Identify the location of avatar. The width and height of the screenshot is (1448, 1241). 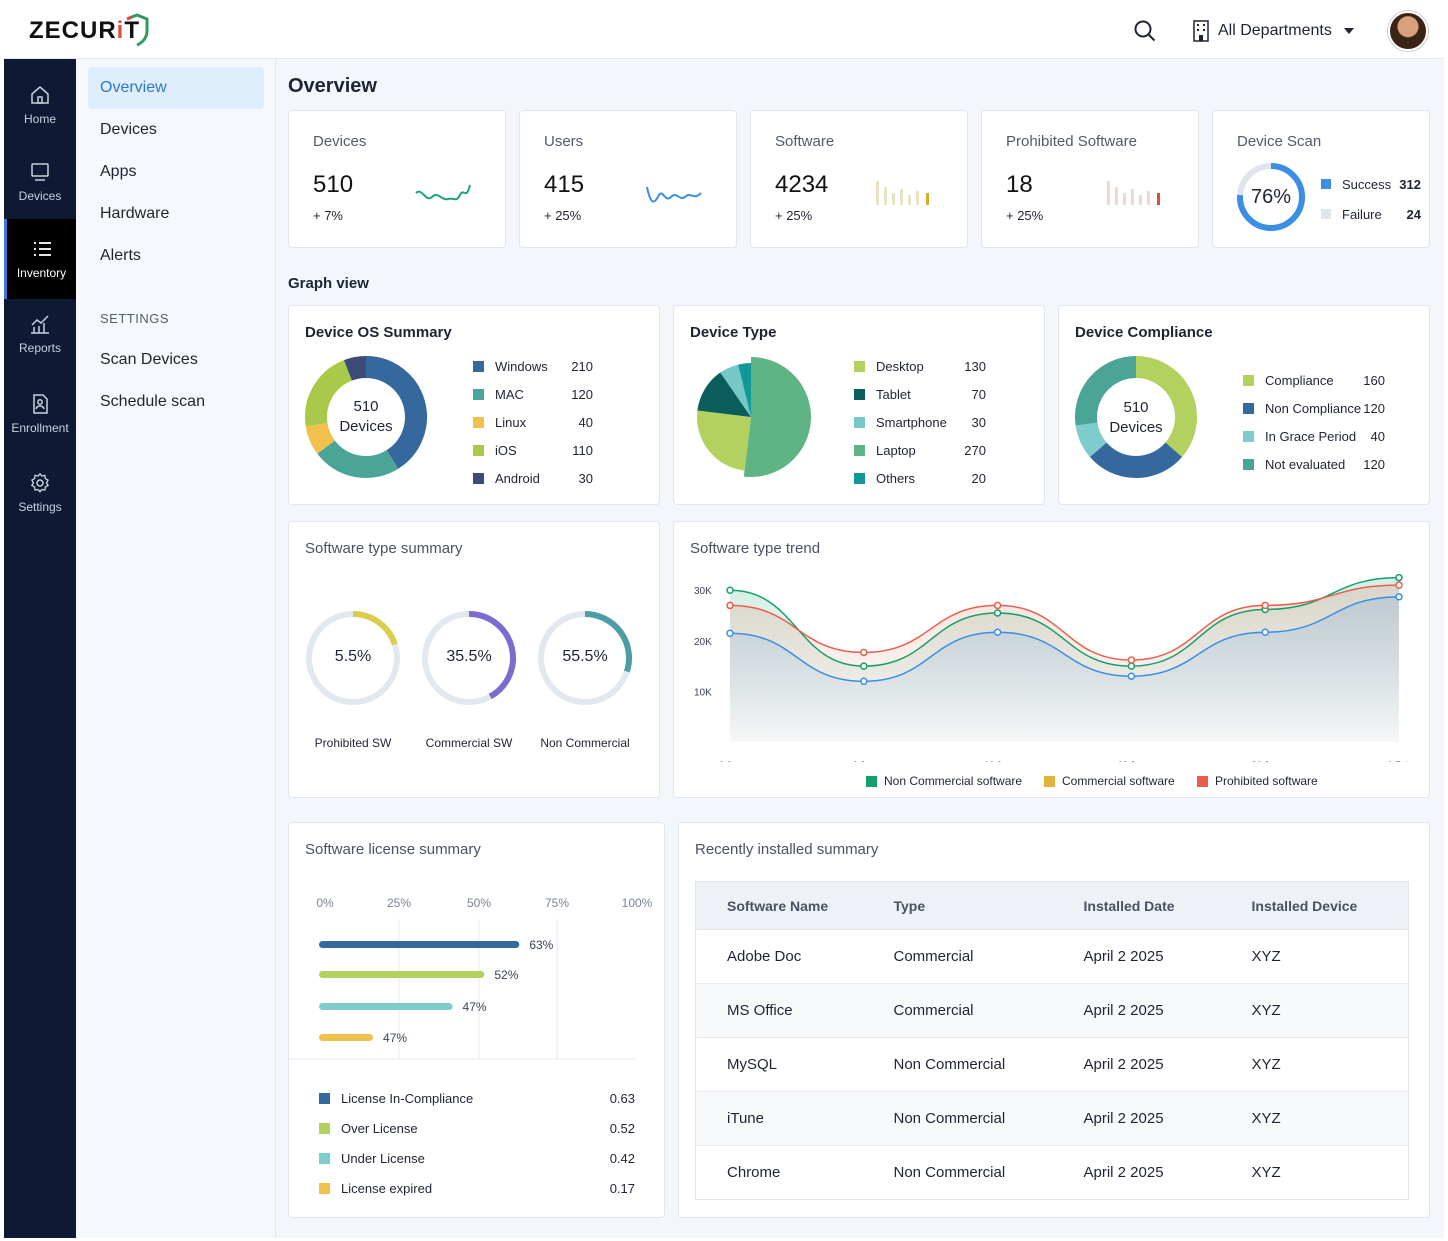
(1408, 31).